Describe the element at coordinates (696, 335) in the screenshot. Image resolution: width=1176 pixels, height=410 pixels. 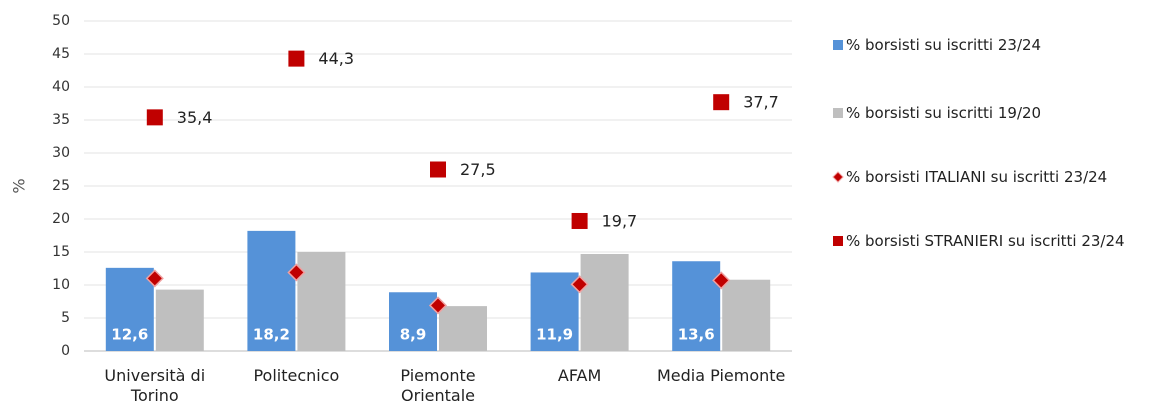
I see `data-label: 13,6` at that location.